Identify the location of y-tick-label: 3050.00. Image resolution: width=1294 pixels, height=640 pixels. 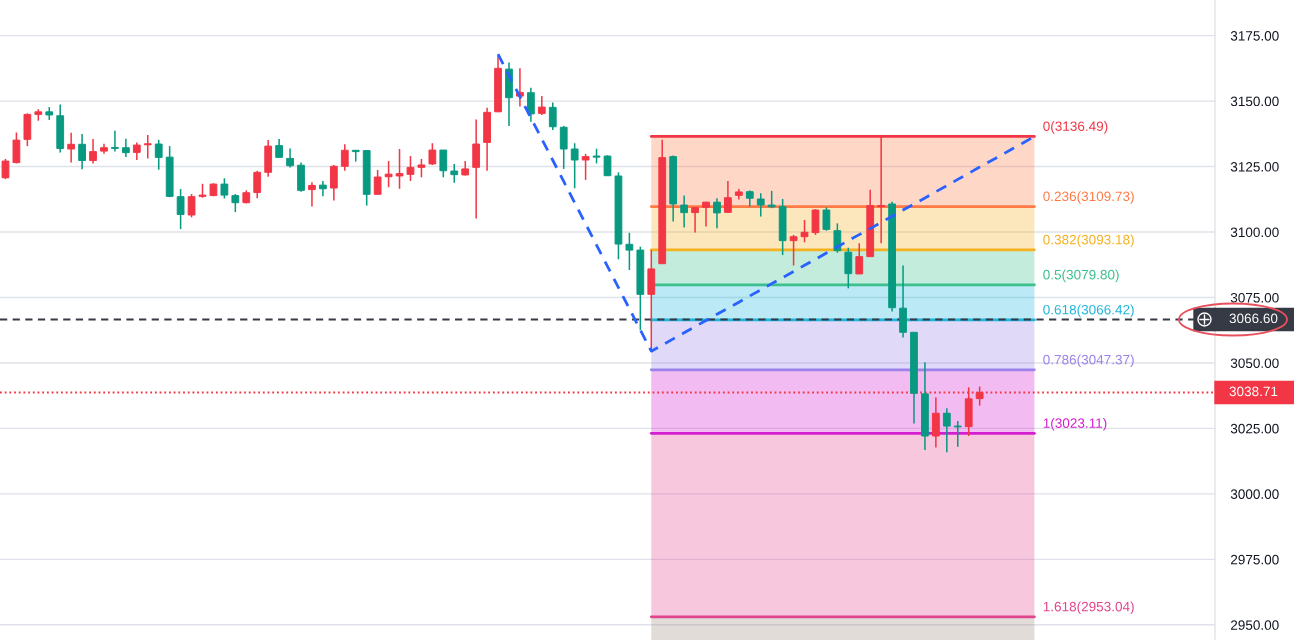
(1254, 363).